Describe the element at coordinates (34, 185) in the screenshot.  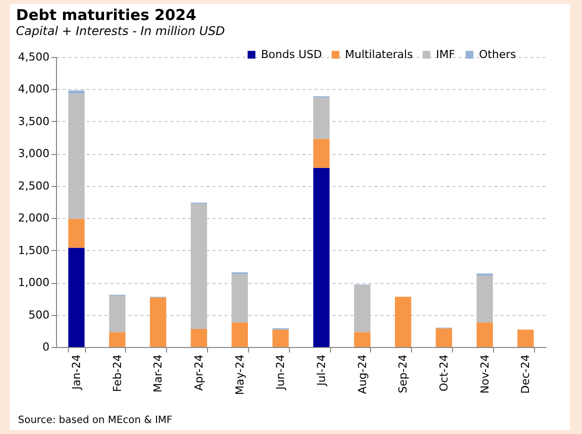
I see `y-tick-label: 2,500` at that location.